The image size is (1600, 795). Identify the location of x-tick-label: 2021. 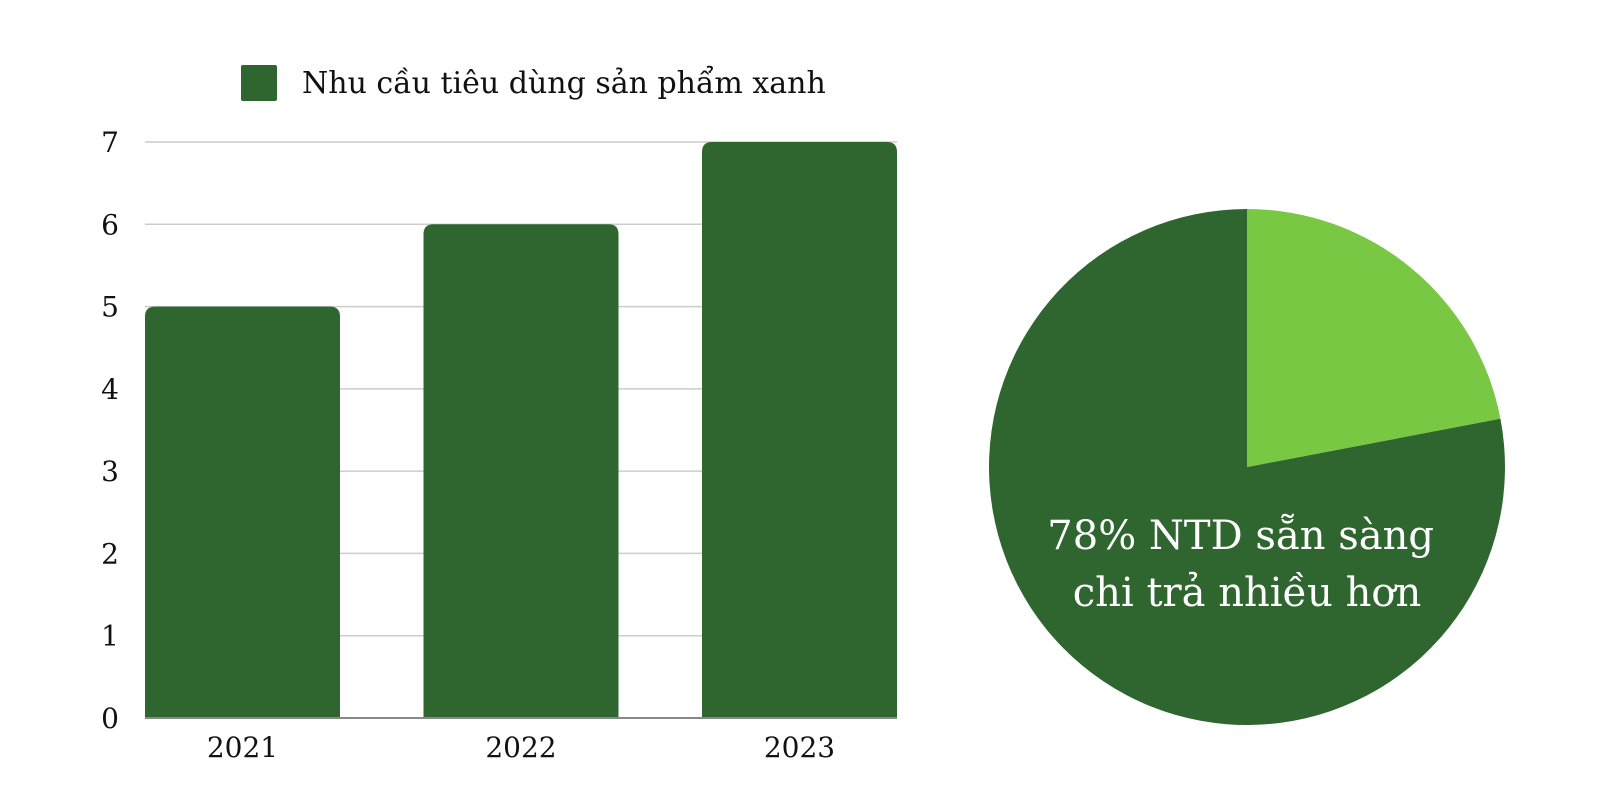
(242, 747).